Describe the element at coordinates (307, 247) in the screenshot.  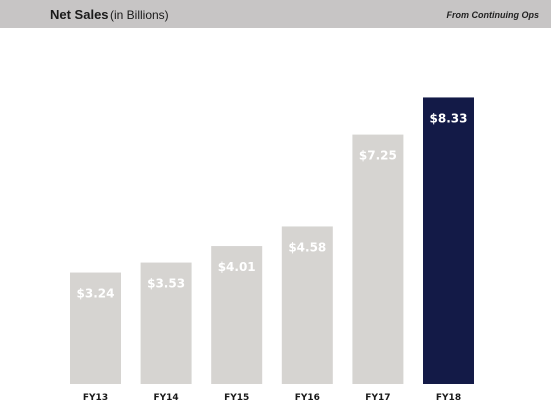
I see `data-label-fy16: $4.58` at that location.